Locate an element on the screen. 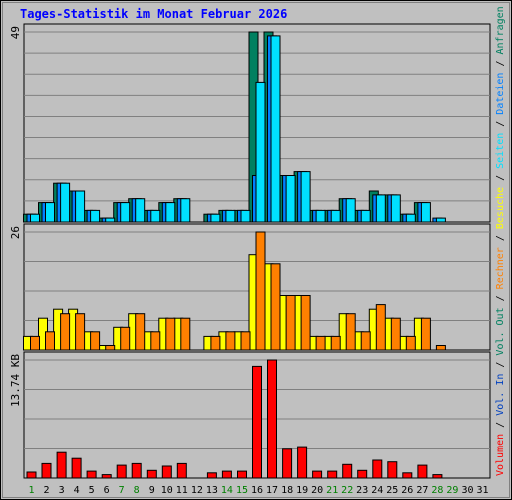  day-label: 23 is located at coordinates (362, 490).